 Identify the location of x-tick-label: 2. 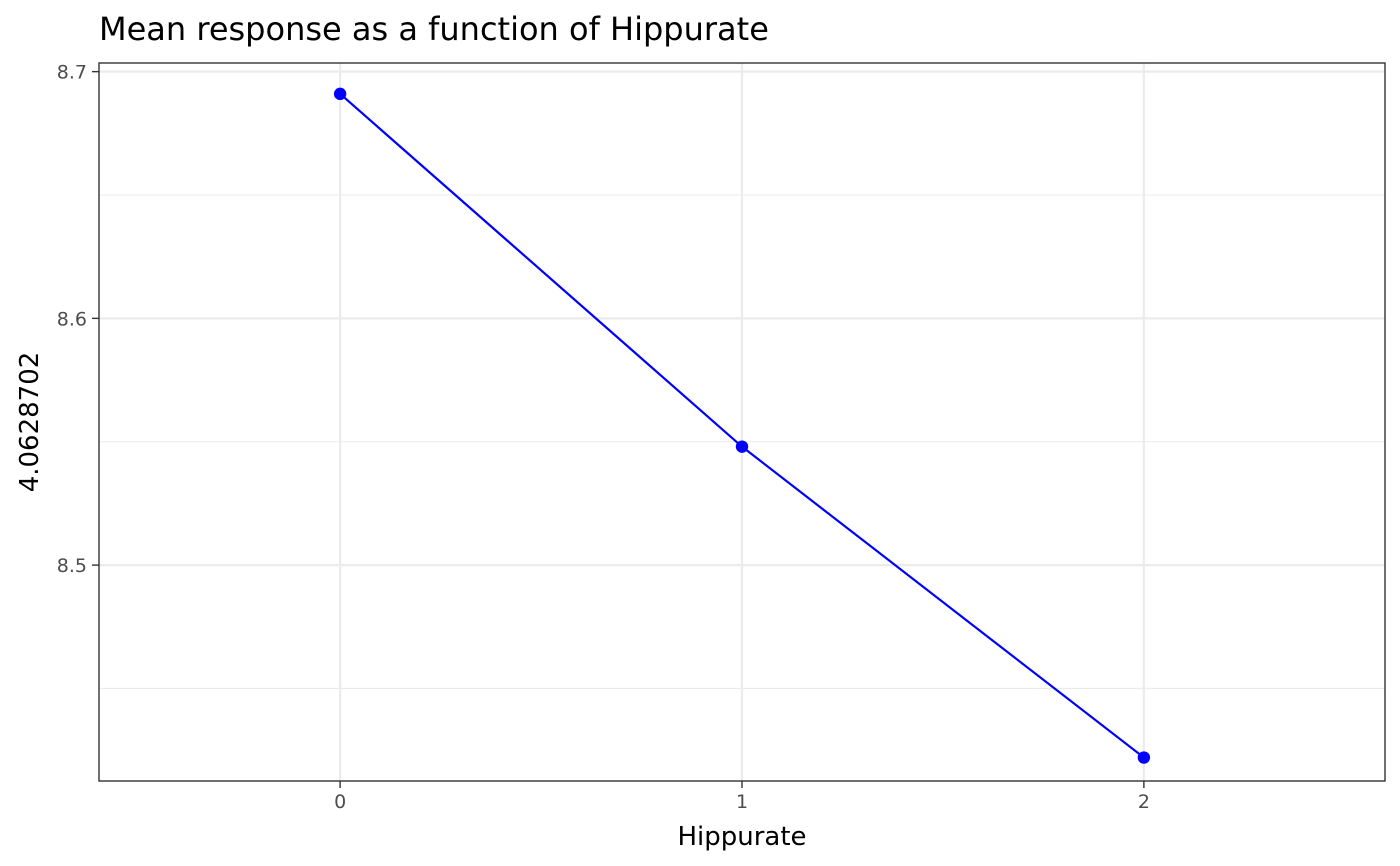
(1144, 802).